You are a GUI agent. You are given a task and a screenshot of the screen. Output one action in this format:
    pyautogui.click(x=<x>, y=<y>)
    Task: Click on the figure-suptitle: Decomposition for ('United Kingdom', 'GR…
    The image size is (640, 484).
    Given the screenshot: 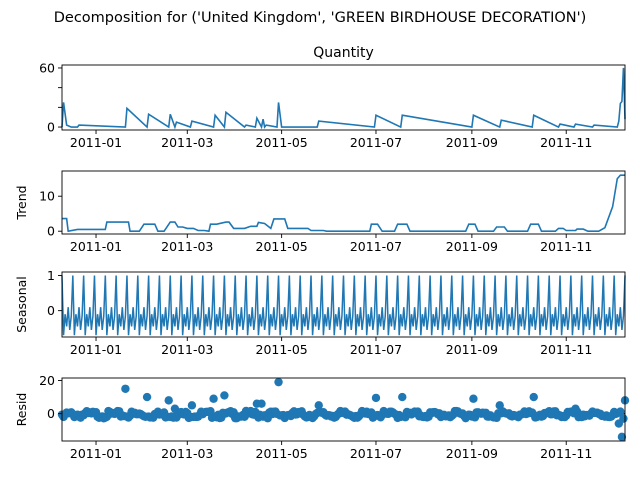 What is the action you would take?
    pyautogui.click(x=320, y=18)
    